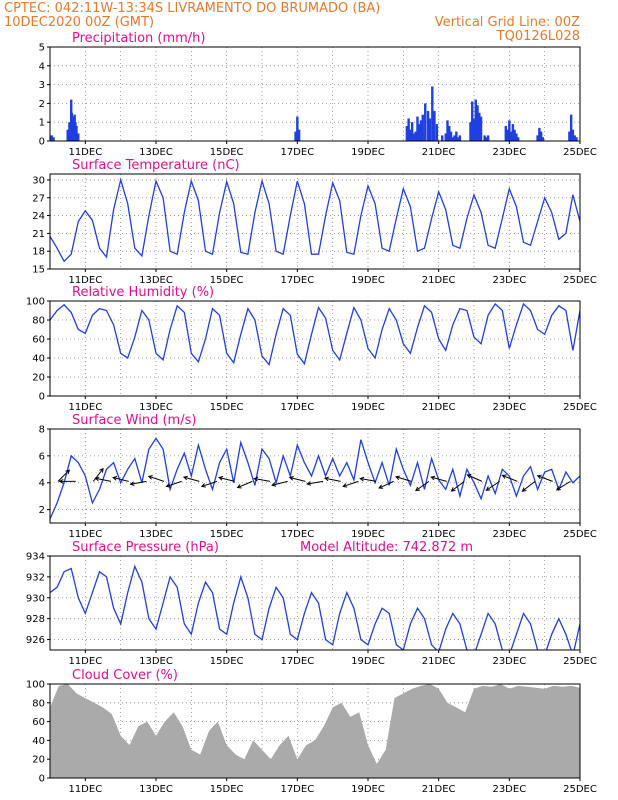 The height and width of the screenshot is (800, 618). What do you see at coordinates (38, 321) in the screenshot?
I see `y-tick-label: 80` at bounding box center [38, 321].